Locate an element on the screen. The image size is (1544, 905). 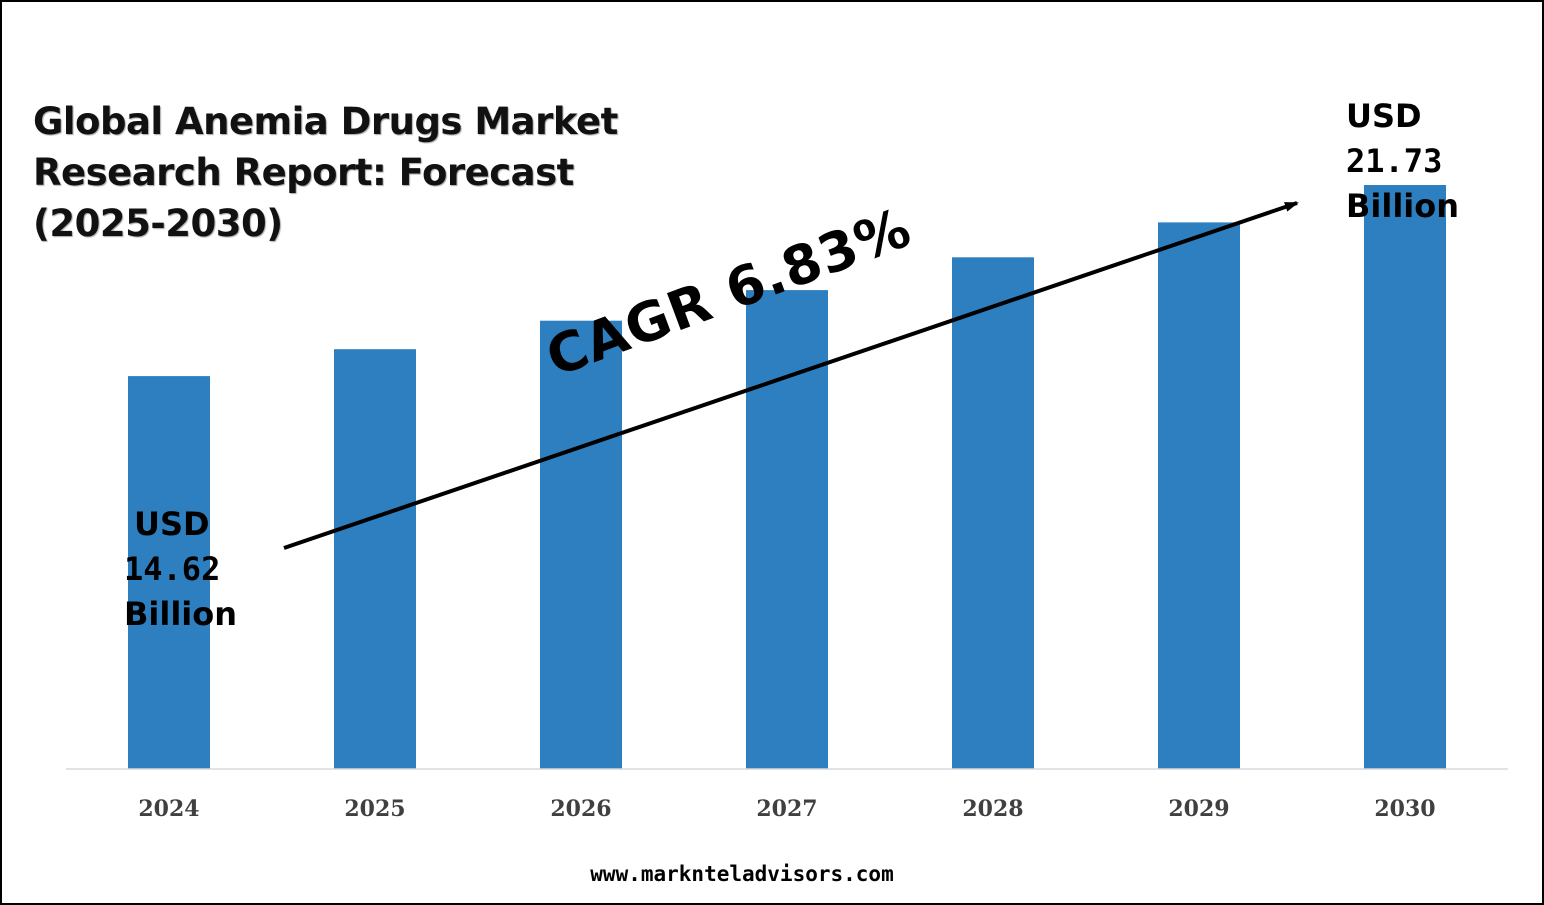
start-value-label: USD 14.62 Billion is located at coordinates (180, 569).